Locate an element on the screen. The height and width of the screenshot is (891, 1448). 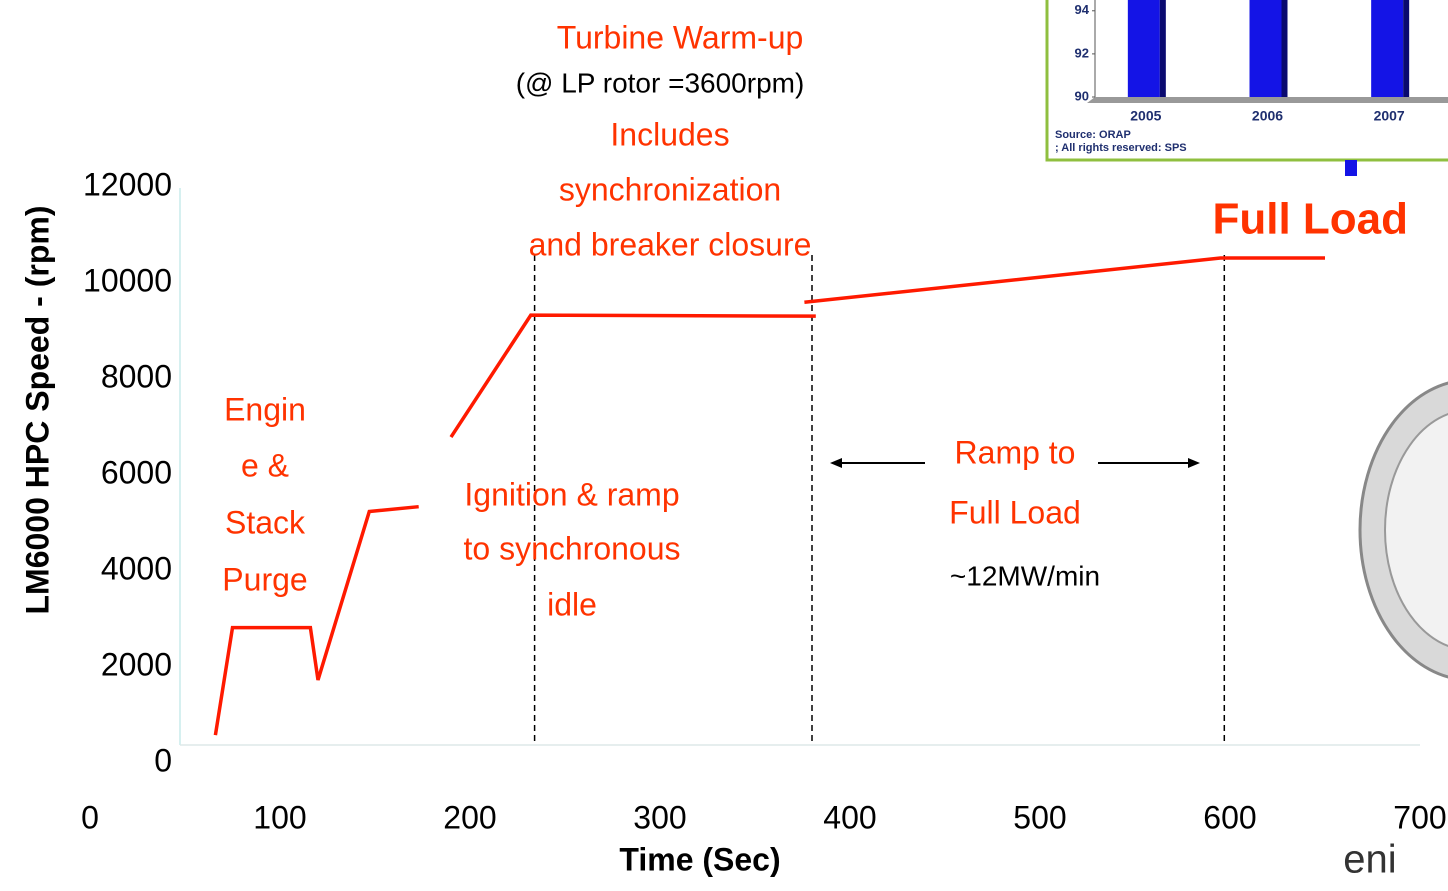
annotation: synchronization is located at coordinates (670, 189).